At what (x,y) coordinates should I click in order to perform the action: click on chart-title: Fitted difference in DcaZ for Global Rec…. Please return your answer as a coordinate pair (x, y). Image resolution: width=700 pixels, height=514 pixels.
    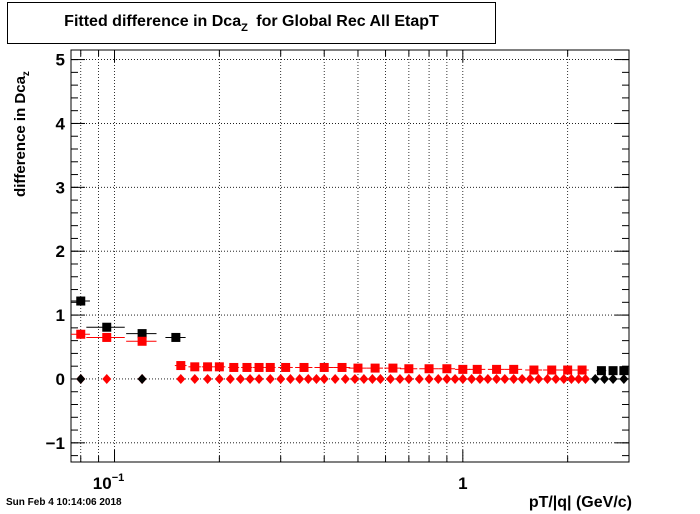
    Looking at the image, I should click on (251, 23).